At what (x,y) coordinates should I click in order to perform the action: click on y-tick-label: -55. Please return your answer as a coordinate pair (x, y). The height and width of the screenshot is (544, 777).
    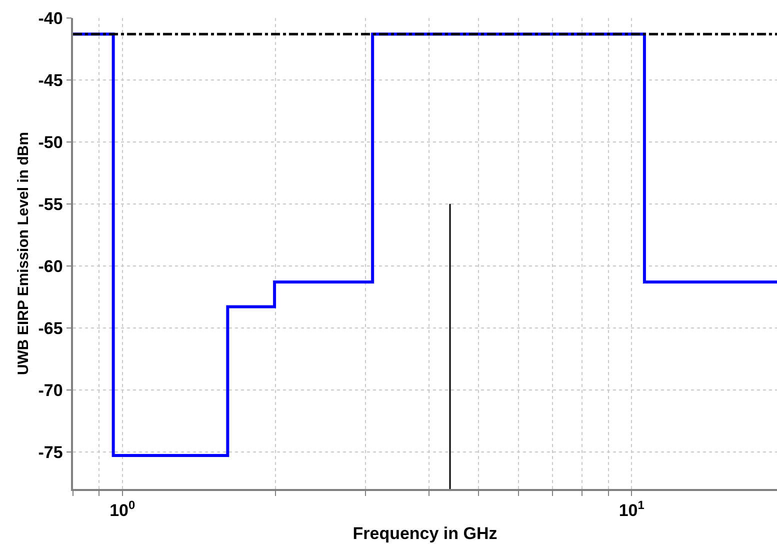
    Looking at the image, I should click on (50, 204).